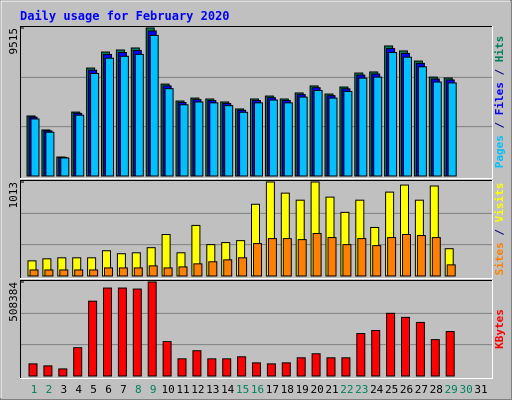 The width and height of the screenshot is (512, 400). Describe the element at coordinates (272, 389) in the screenshot. I see `x-tick-label: 17` at that location.